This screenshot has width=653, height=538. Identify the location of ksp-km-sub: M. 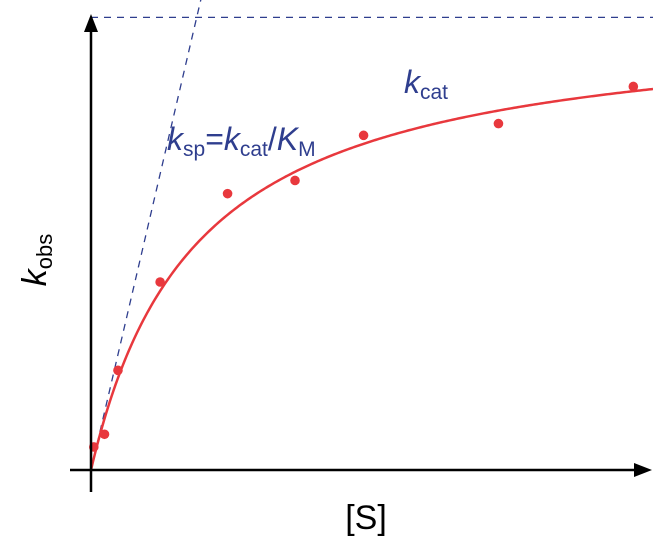
(307, 149).